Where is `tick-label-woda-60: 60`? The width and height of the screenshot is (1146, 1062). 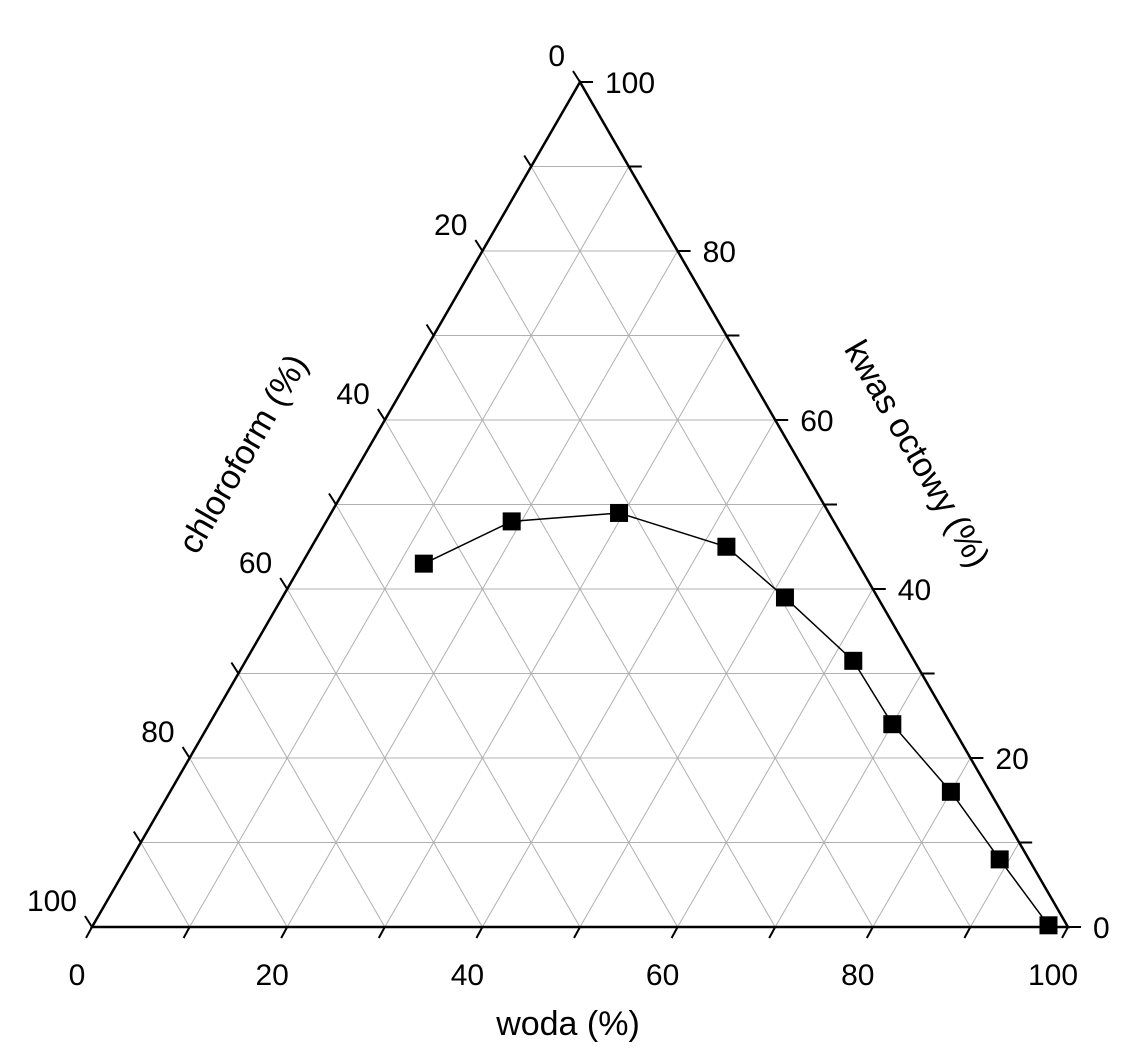
tick-label-woda-60: 60 is located at coordinates (662, 975).